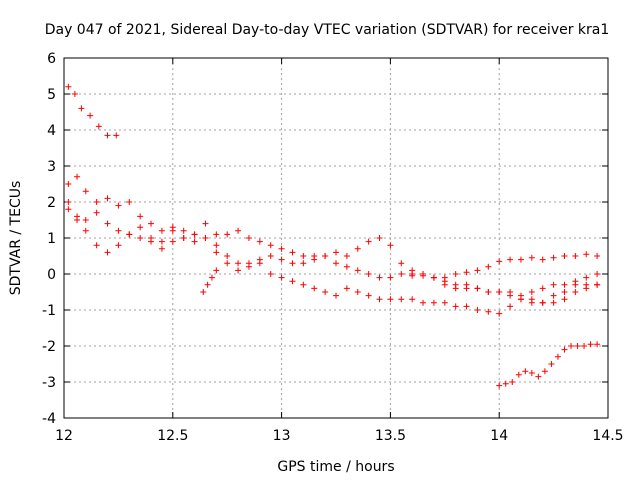 This screenshot has height=480, width=640. Describe the element at coordinates (51, 131) in the screenshot. I see `y-tick-label: 4` at that location.